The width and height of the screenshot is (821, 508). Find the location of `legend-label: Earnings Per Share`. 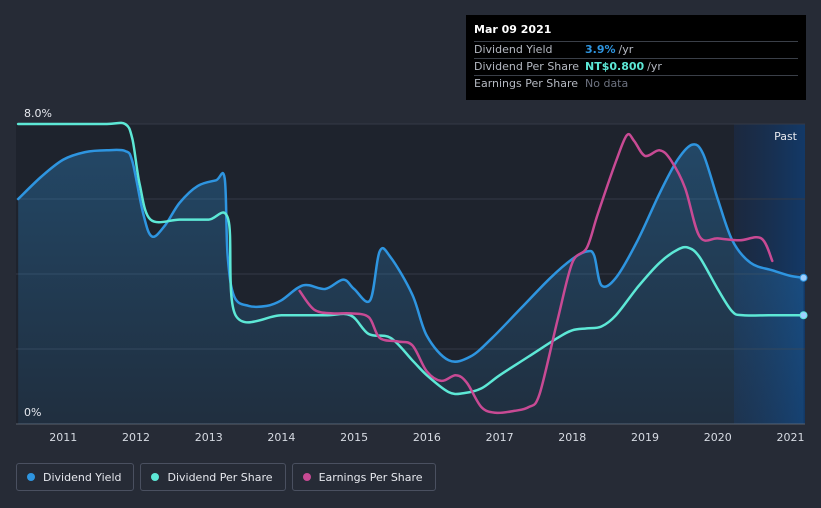

legend-label: Earnings Per Share is located at coordinates (370, 477).